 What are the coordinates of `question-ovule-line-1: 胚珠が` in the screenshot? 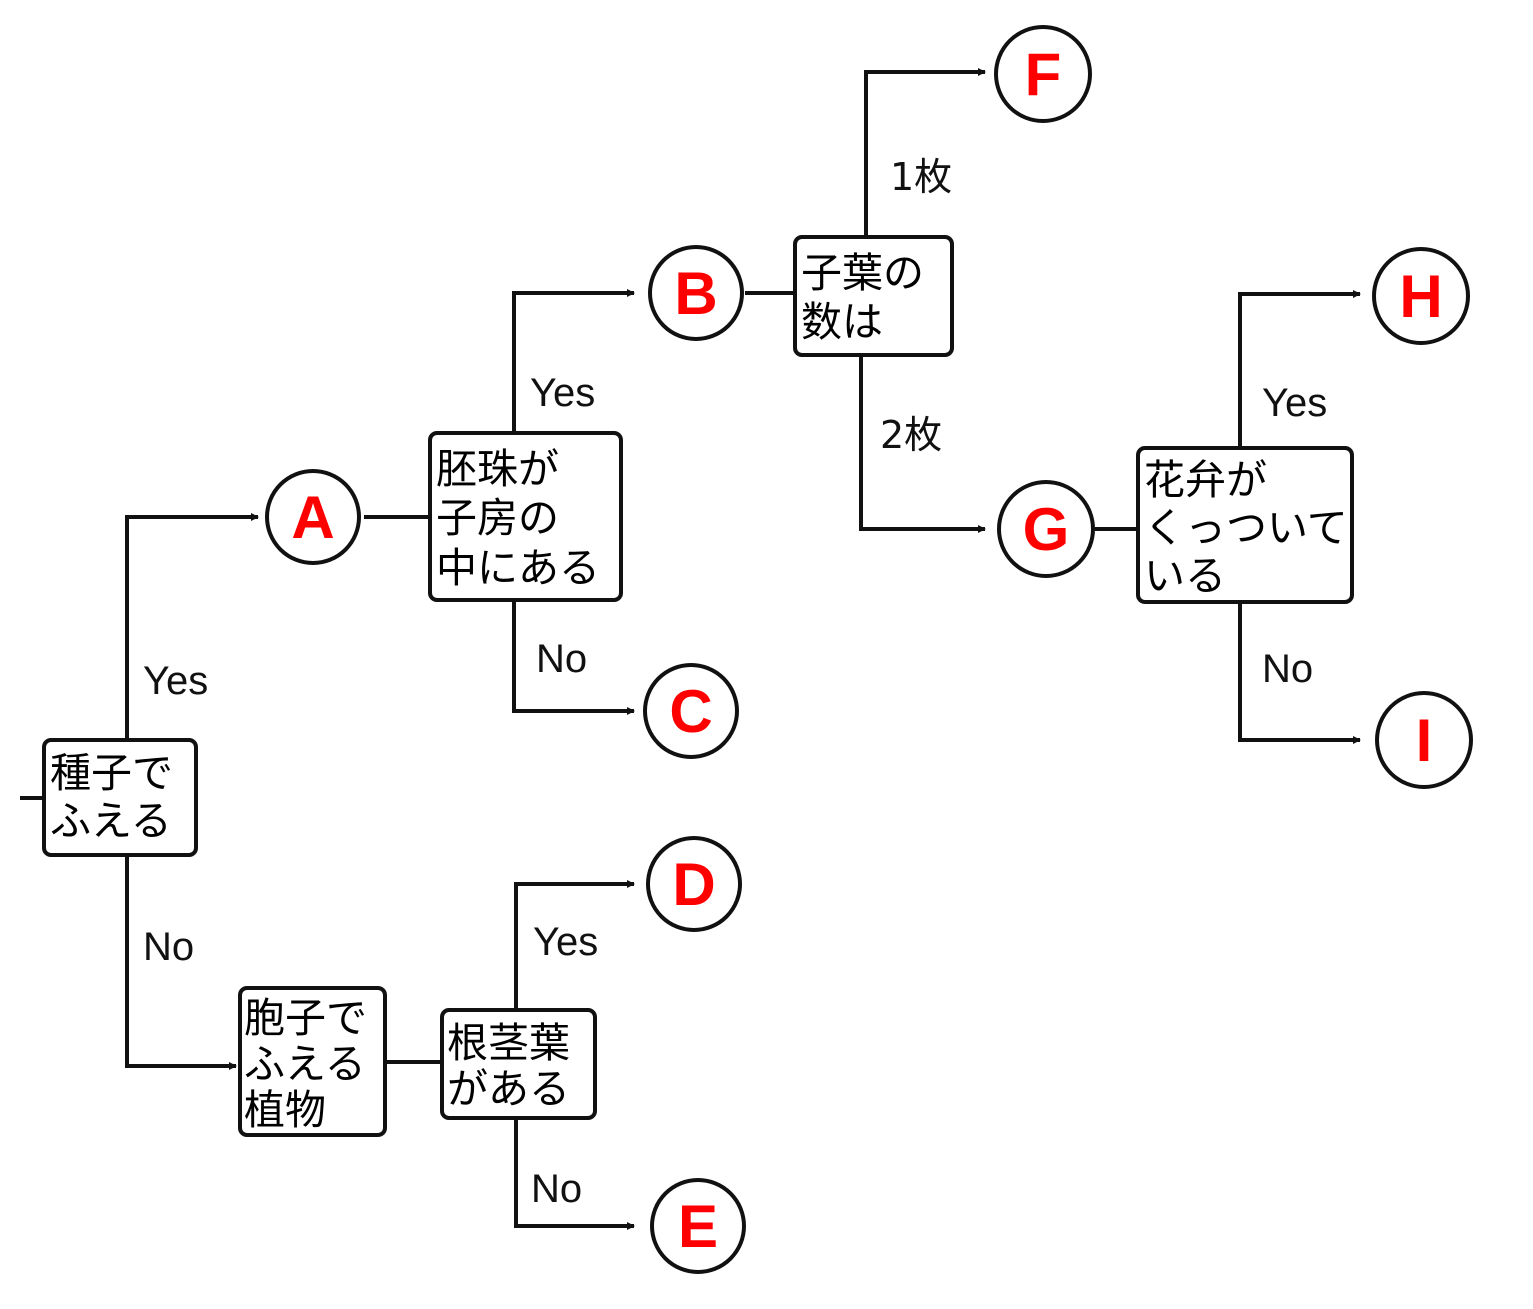 It's located at (497, 469).